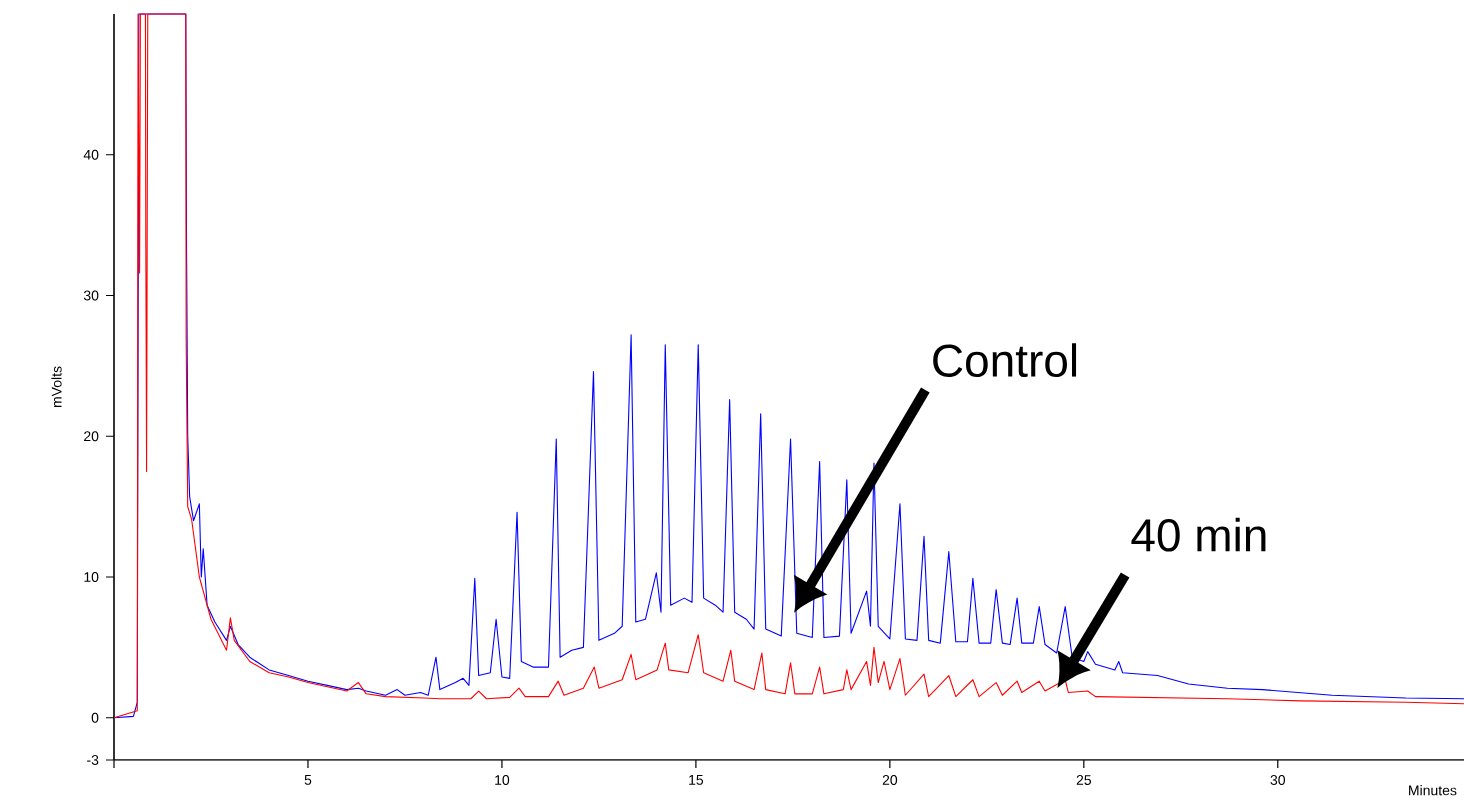 Image resolution: width=1464 pixels, height=808 pixels. What do you see at coordinates (308, 780) in the screenshot?
I see `x-tick-label: 5` at bounding box center [308, 780].